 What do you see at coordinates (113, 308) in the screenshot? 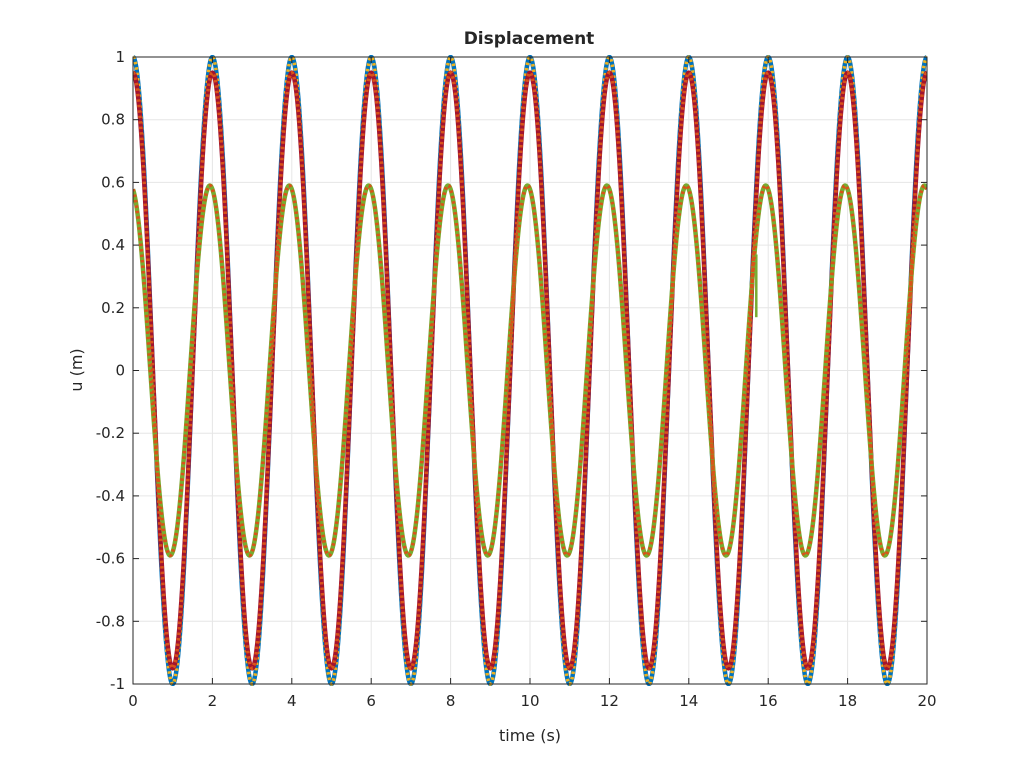
I see `y-tick-label: 0.2` at bounding box center [113, 308].